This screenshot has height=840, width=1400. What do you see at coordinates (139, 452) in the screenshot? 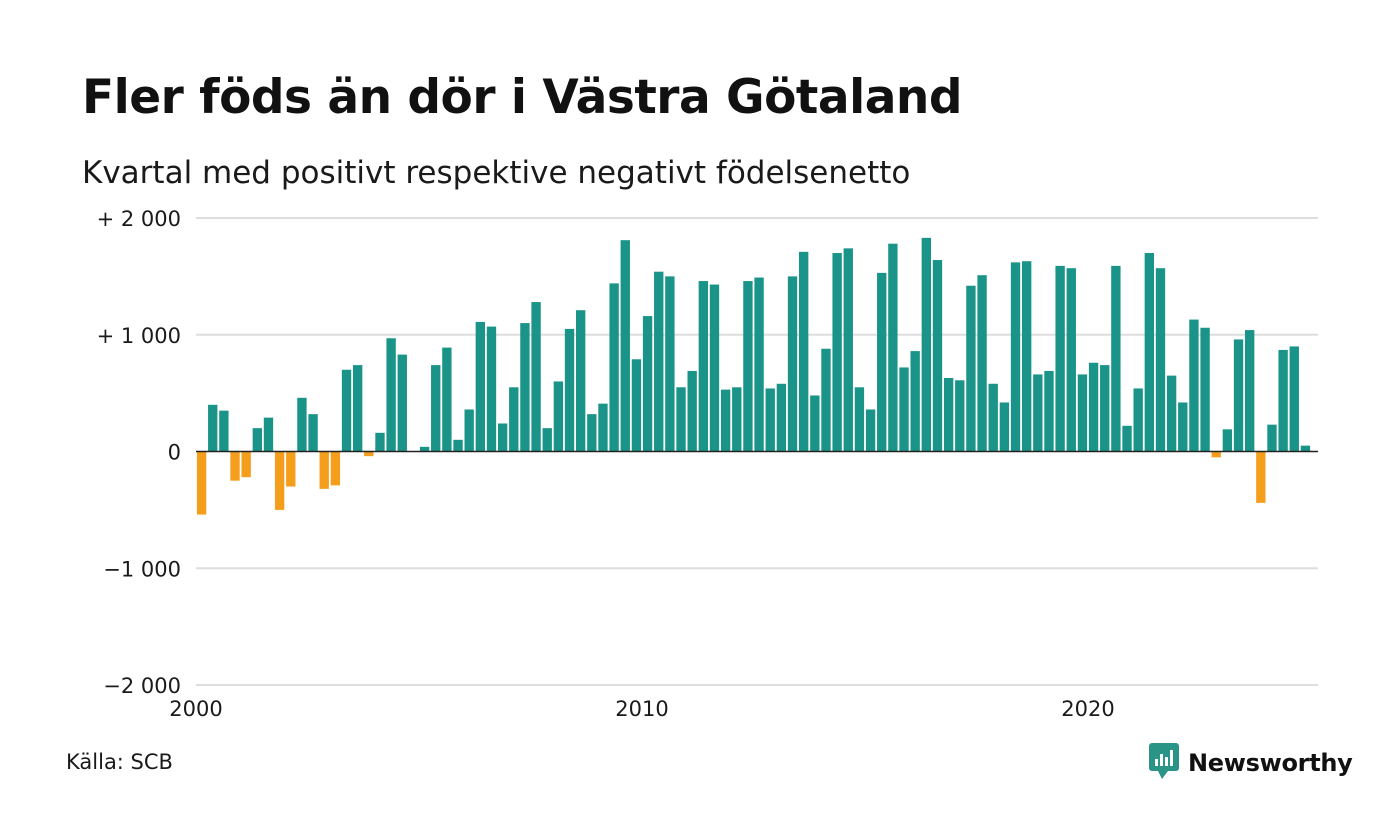
I see `y-axis: + 2 000 + 1 000 0 −1 000 −2 000` at bounding box center [139, 452].